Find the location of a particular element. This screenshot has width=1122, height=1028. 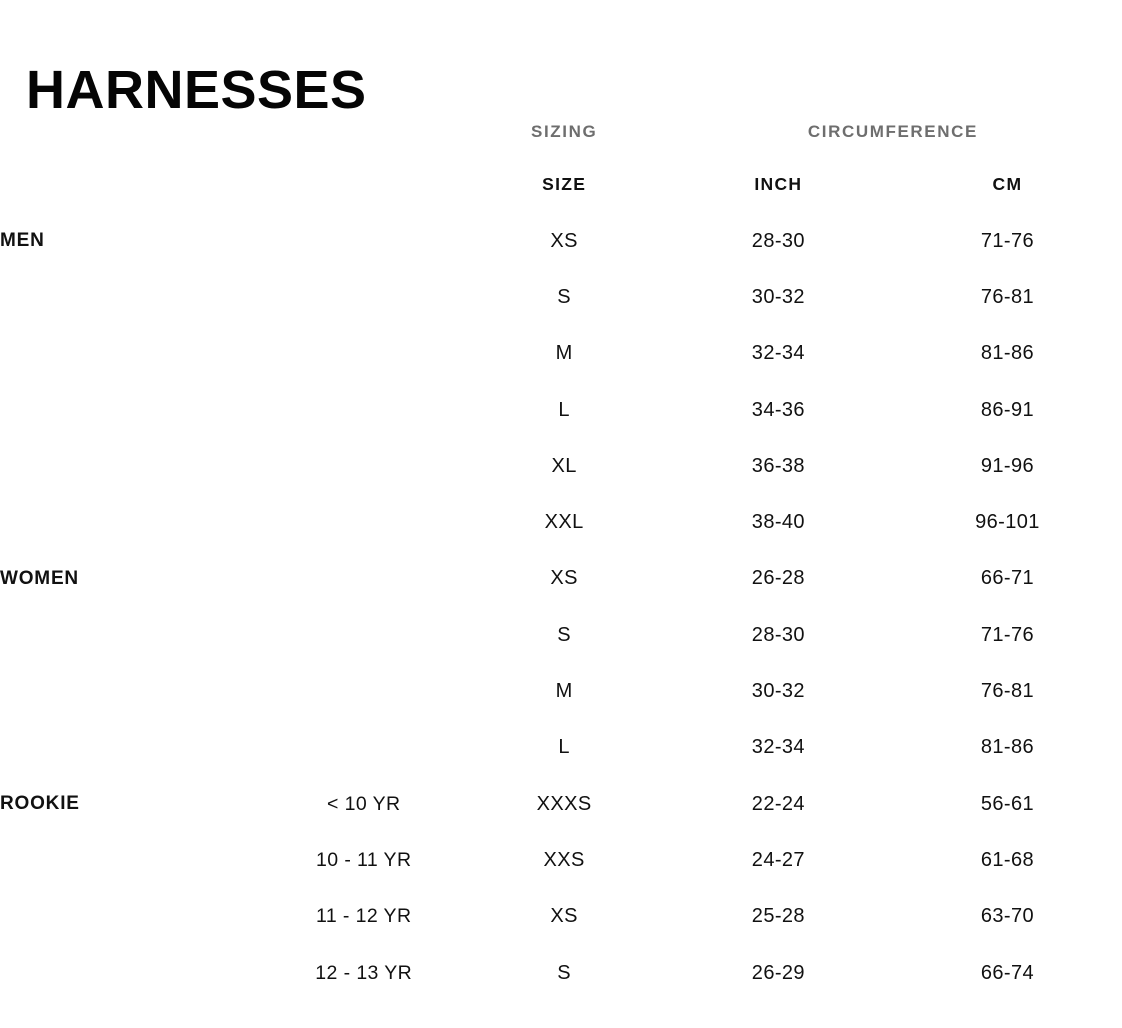

group-header-row: SIZING CIRCUMFERENCE is located at coordinates (561, 132).